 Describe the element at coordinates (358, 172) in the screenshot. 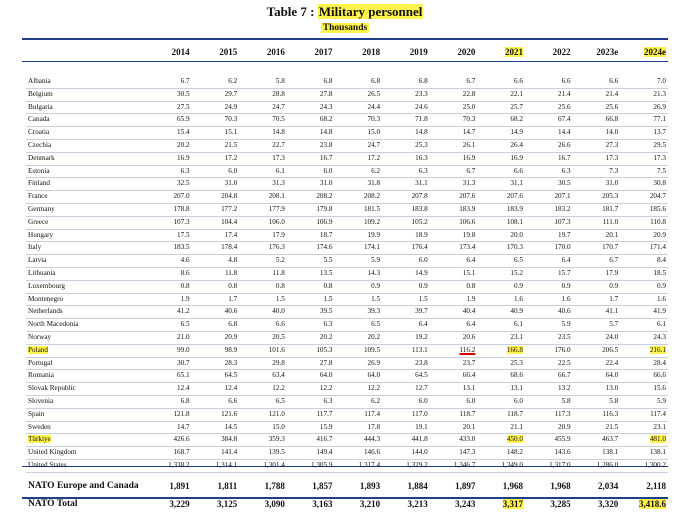

I see `value-cell: 6.2` at that location.